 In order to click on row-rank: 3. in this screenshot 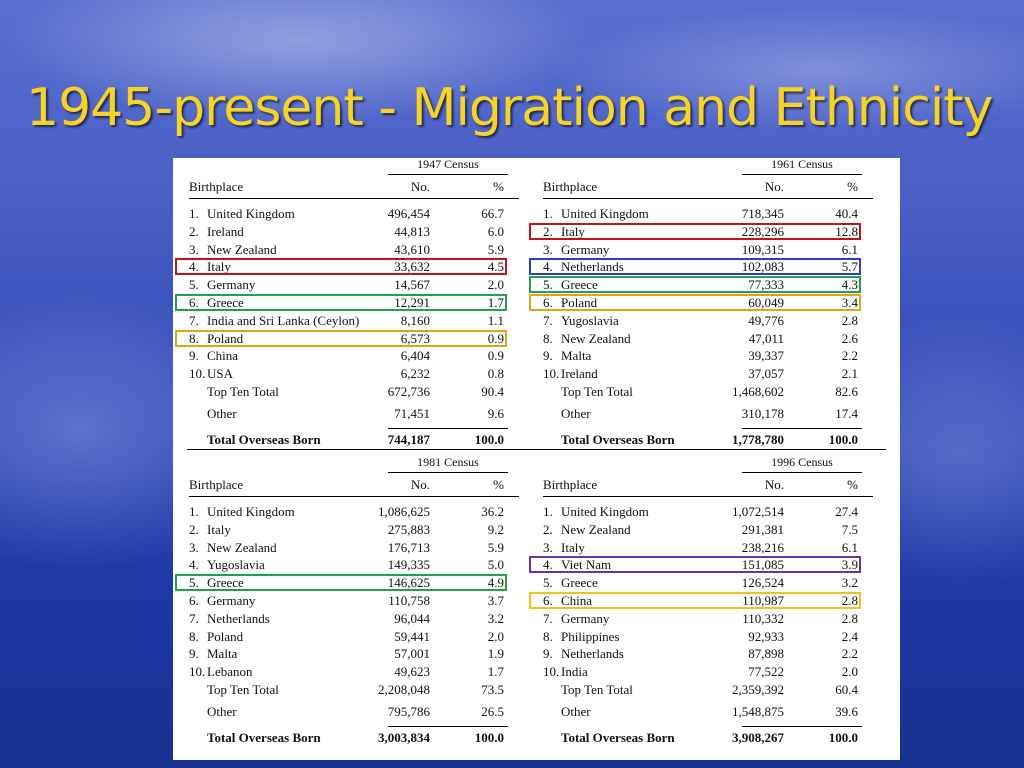, I will do `click(194, 547)`.